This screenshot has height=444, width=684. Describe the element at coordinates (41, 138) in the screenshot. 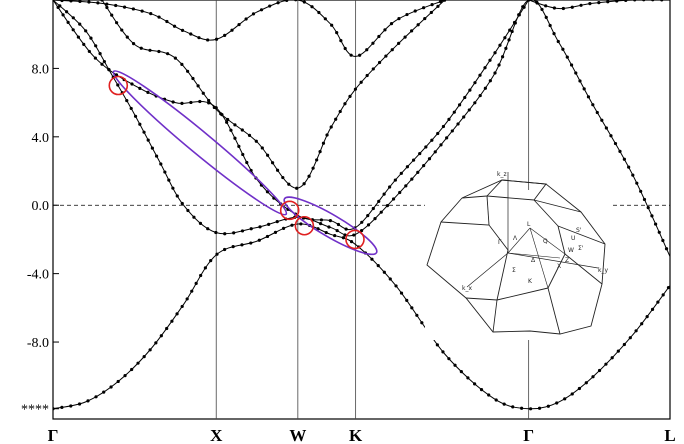

I see `y-tick-label: 4.0` at that location.